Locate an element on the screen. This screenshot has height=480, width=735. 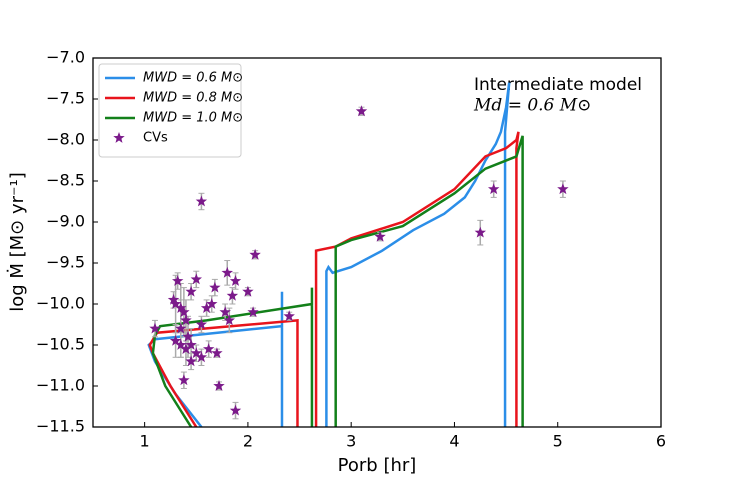
y-tick-label: −9.0 is located at coordinates (65, 221).